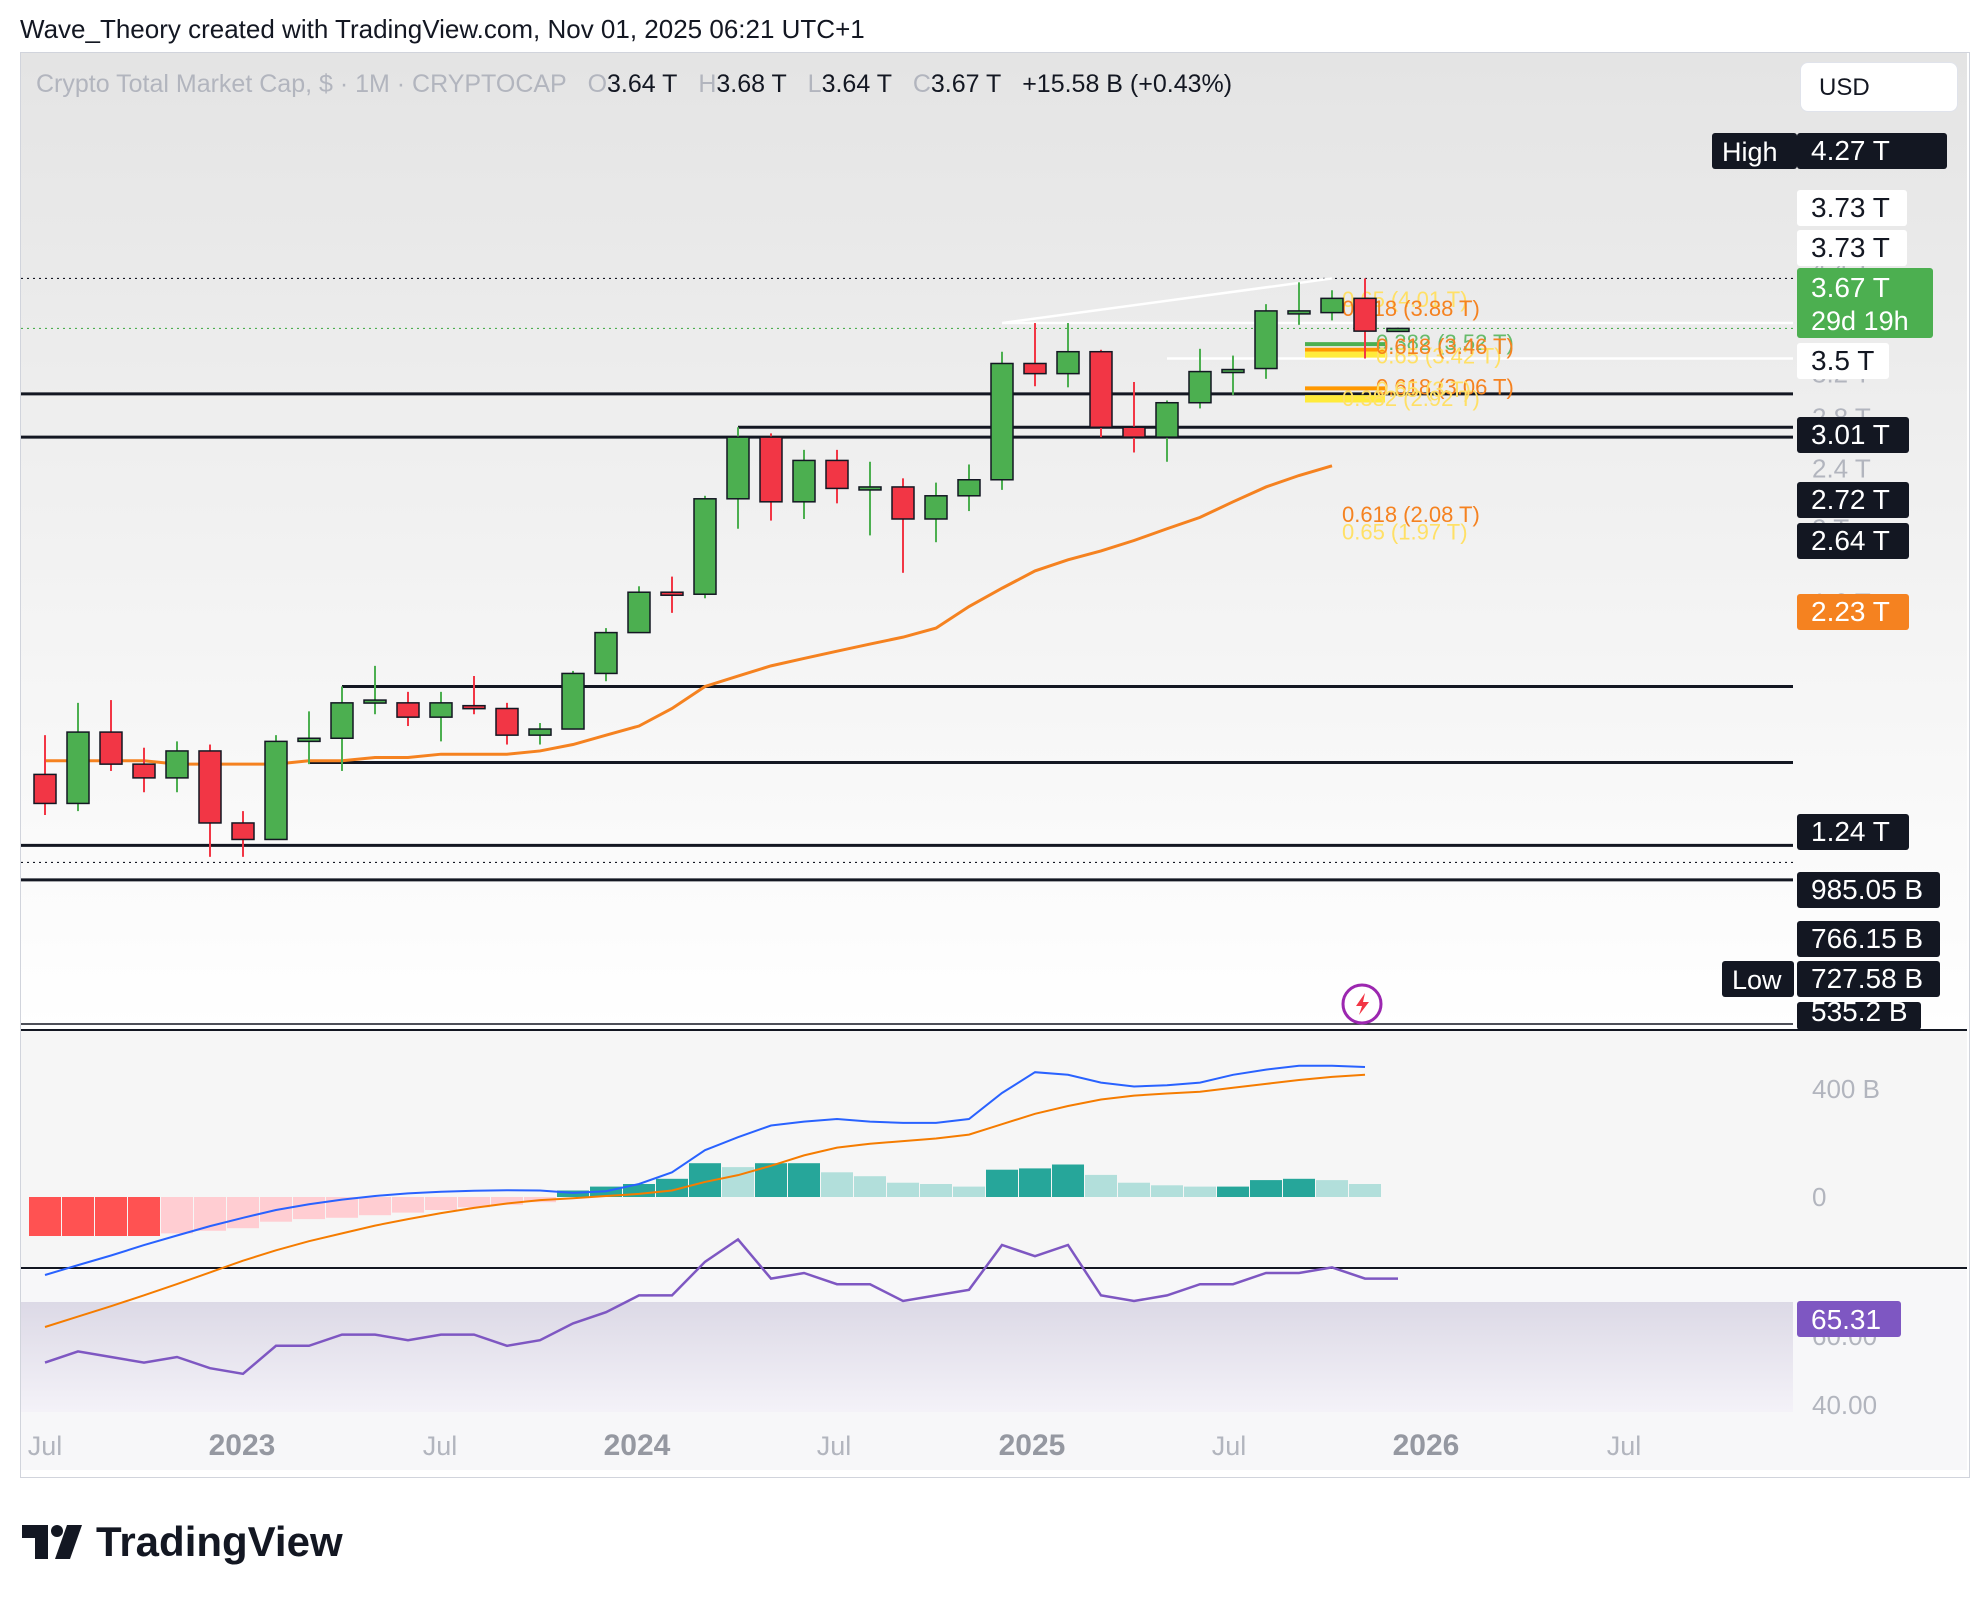  I want to click on level-tag-373a: 3.73 T, so click(1852, 208).